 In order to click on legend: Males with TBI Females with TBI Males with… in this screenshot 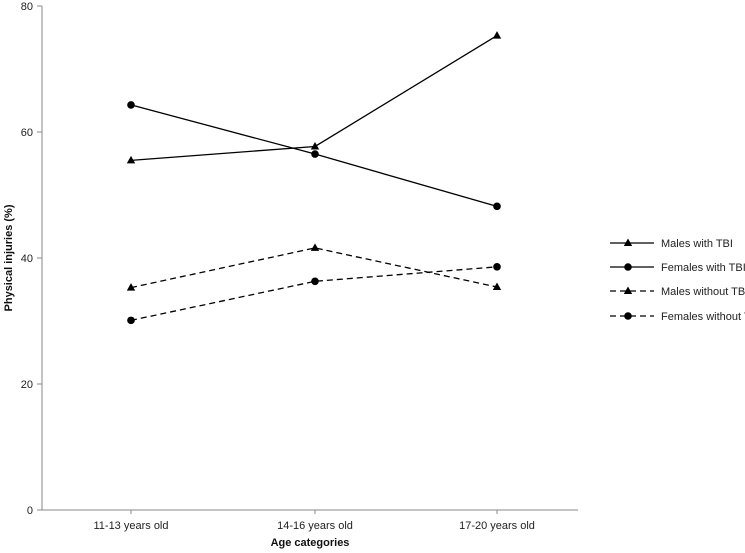, I will do `click(677, 280)`.